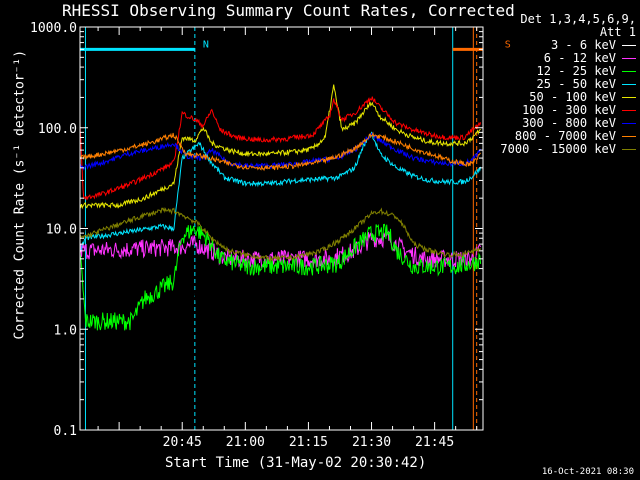 This screenshot has width=640, height=480. What do you see at coordinates (61, 230) in the screenshot?
I see `y-tick-label: 10.0` at bounding box center [61, 230].